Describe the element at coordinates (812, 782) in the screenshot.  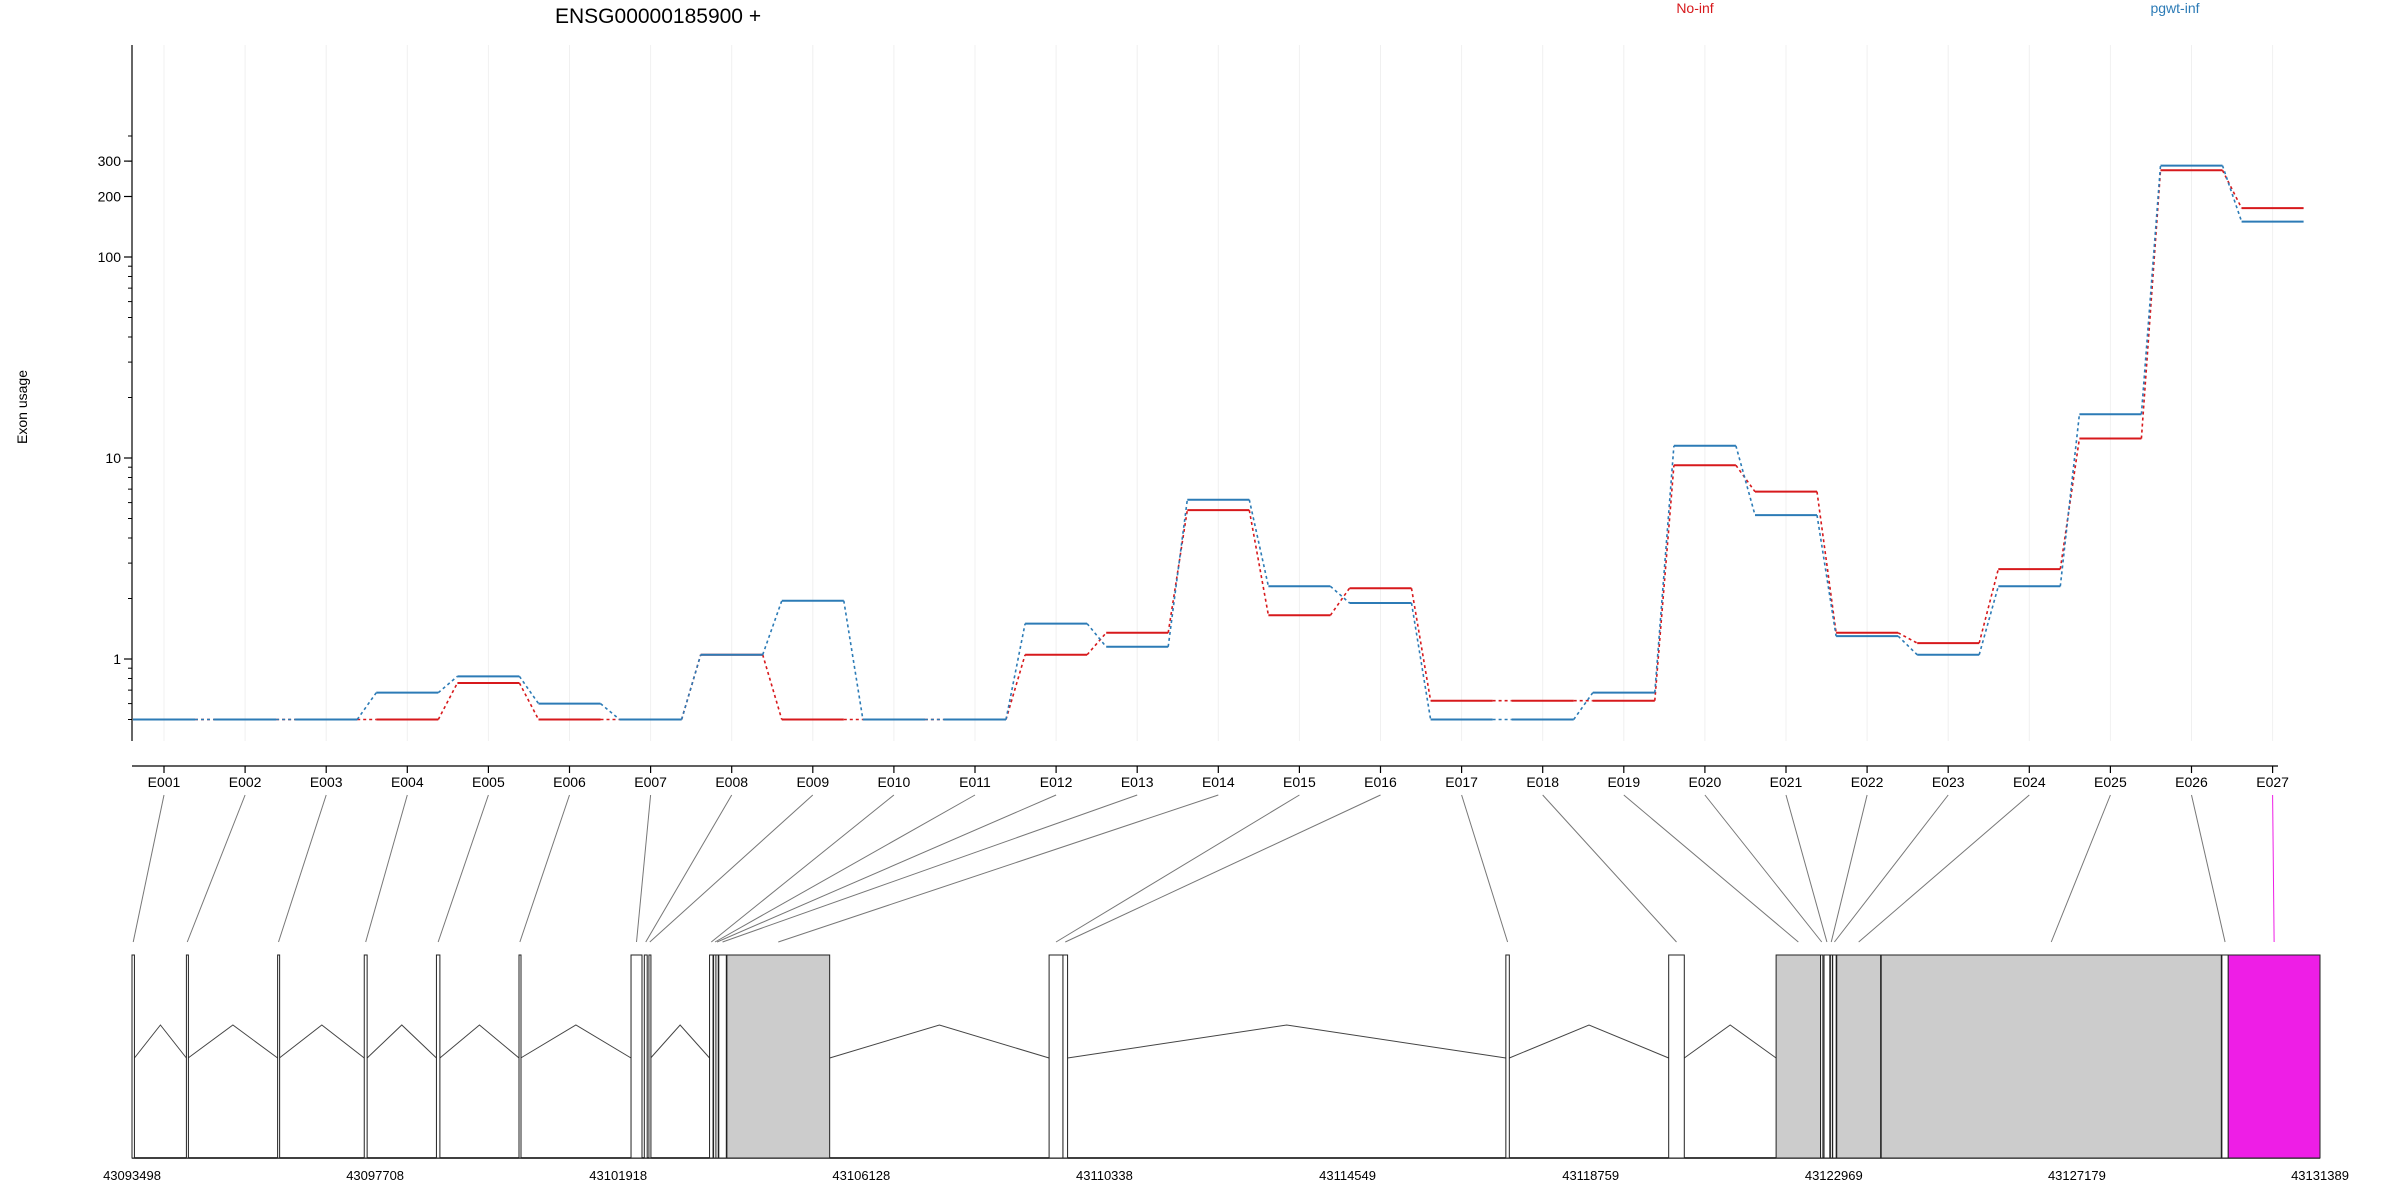
I see `exon-label-E009: E009` at that location.